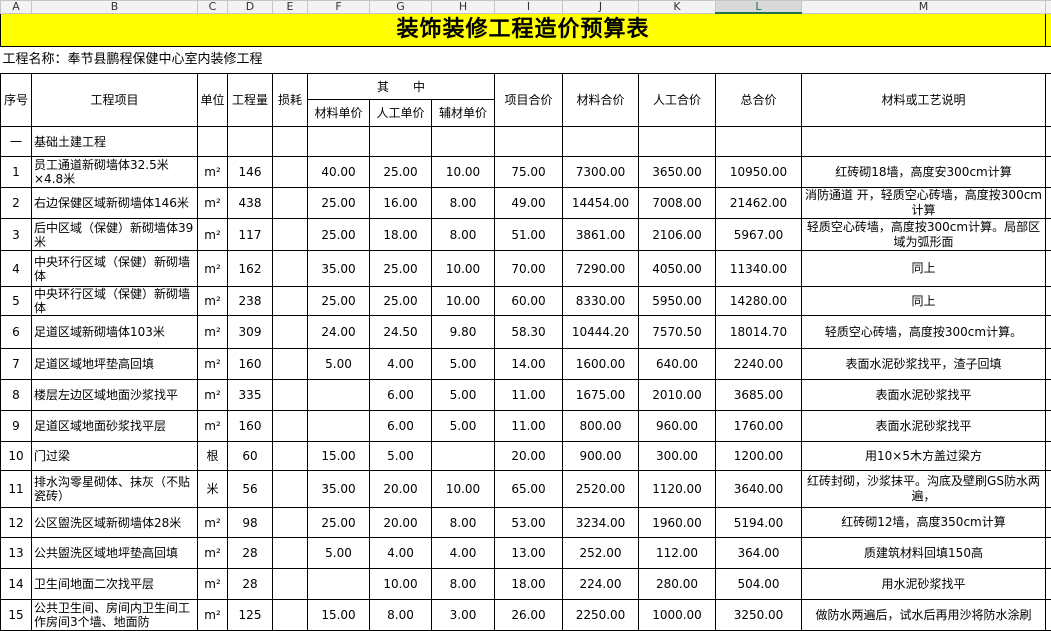 The width and height of the screenshot is (1051, 631). What do you see at coordinates (16, 332) in the screenshot?
I see `cell: 6` at bounding box center [16, 332].